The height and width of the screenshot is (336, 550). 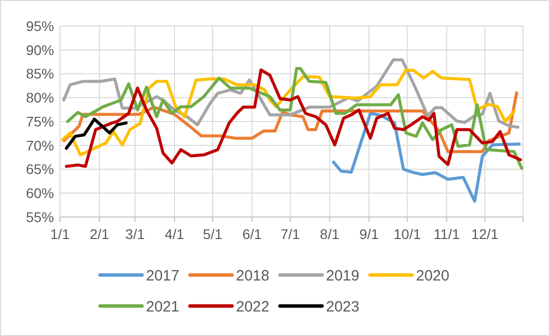 I want to click on x-tick-label: 12/1, so click(x=485, y=234).